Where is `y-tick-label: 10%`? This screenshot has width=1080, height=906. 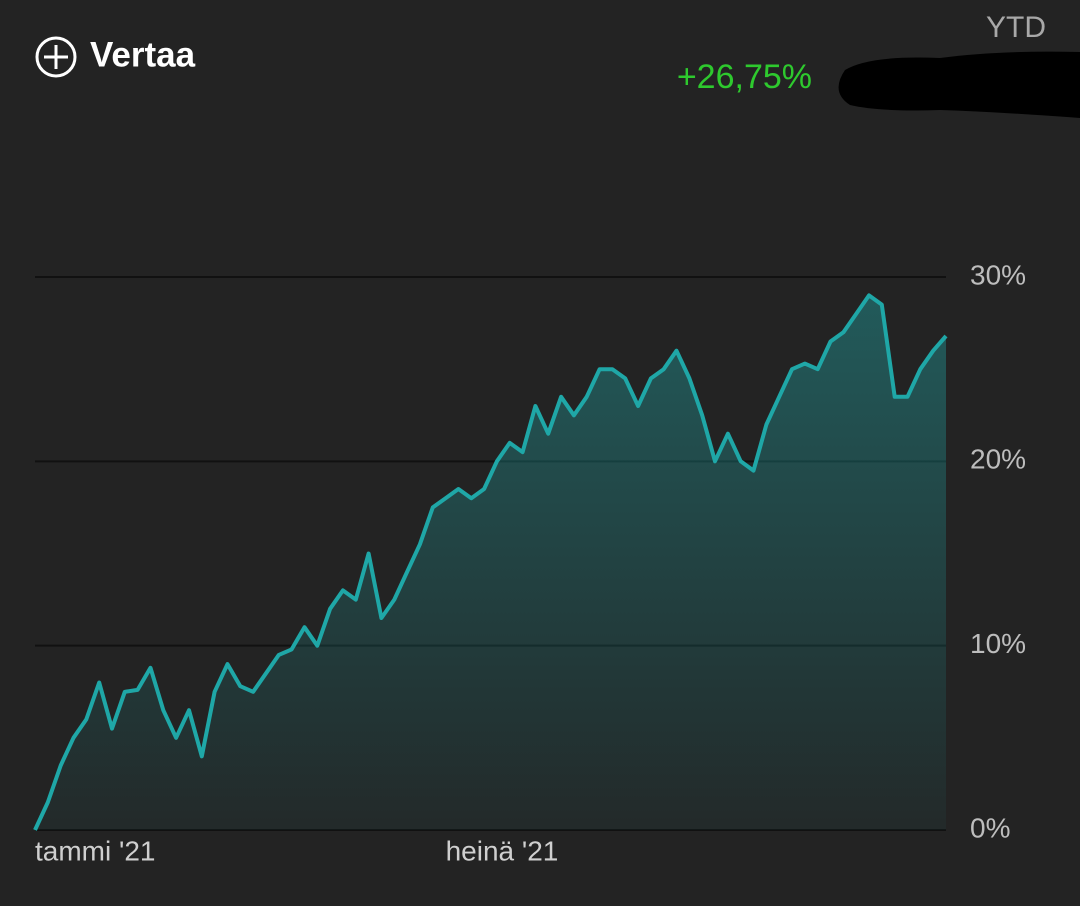
y-tick-label: 10% is located at coordinates (998, 643).